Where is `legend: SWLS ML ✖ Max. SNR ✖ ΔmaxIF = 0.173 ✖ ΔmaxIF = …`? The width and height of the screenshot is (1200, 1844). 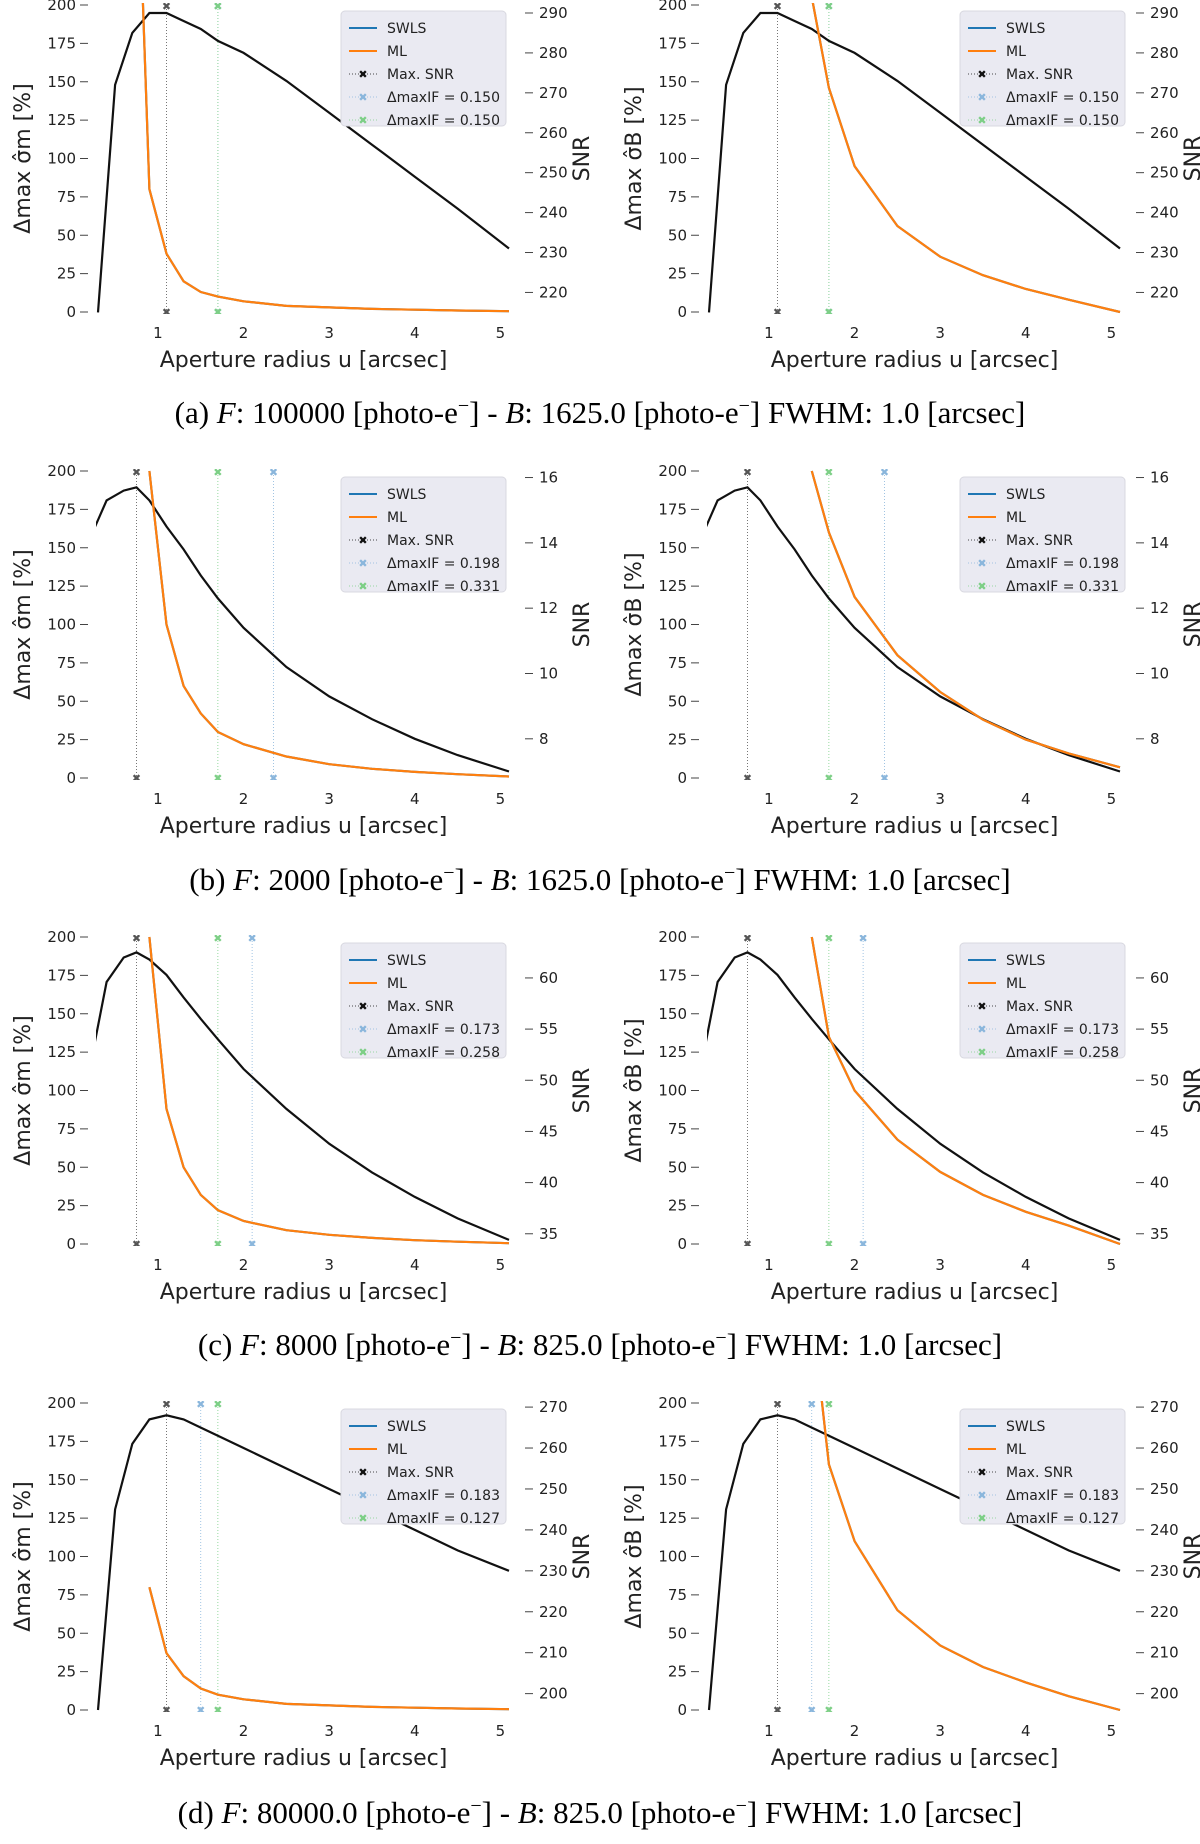 legend: SWLS ML ✖ Max. SNR ✖ ΔmaxIF = 0.173 ✖ ΔmaxIF = … is located at coordinates (423, 1001).